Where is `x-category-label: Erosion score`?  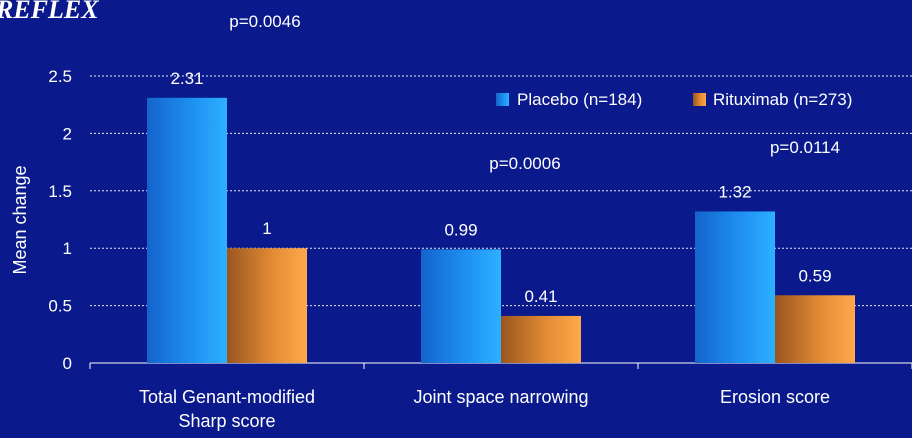
x-category-label: Erosion score is located at coordinates (775, 397).